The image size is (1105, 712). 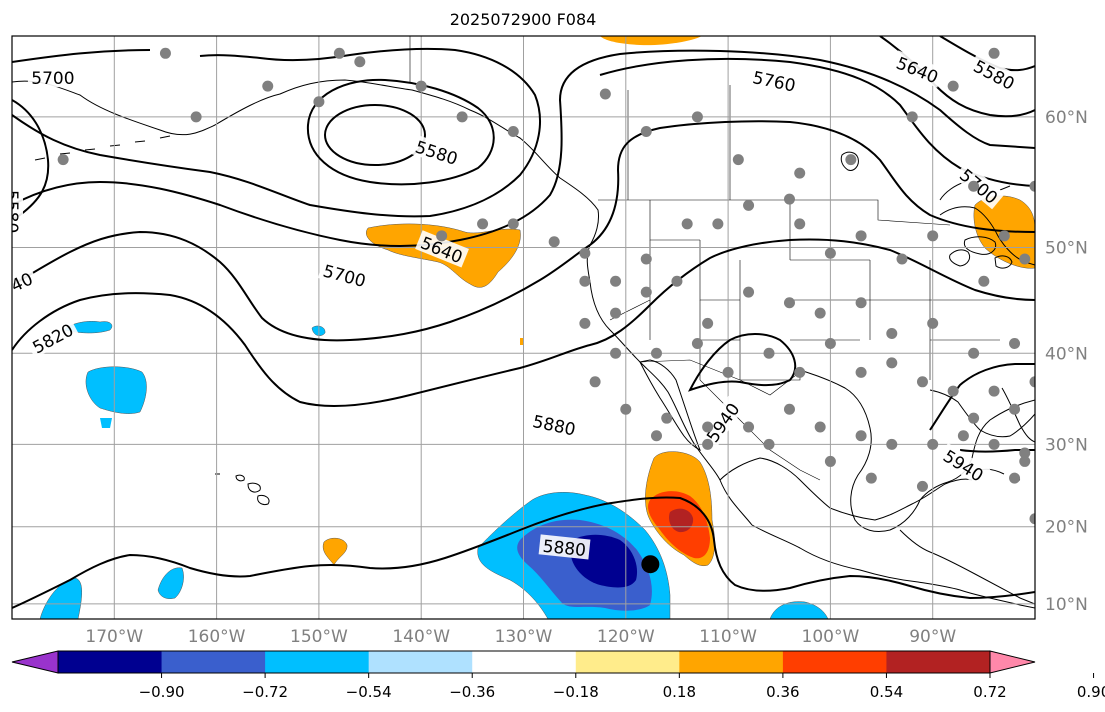 I want to click on longitude-tick-label: 110°W, so click(x=728, y=637).